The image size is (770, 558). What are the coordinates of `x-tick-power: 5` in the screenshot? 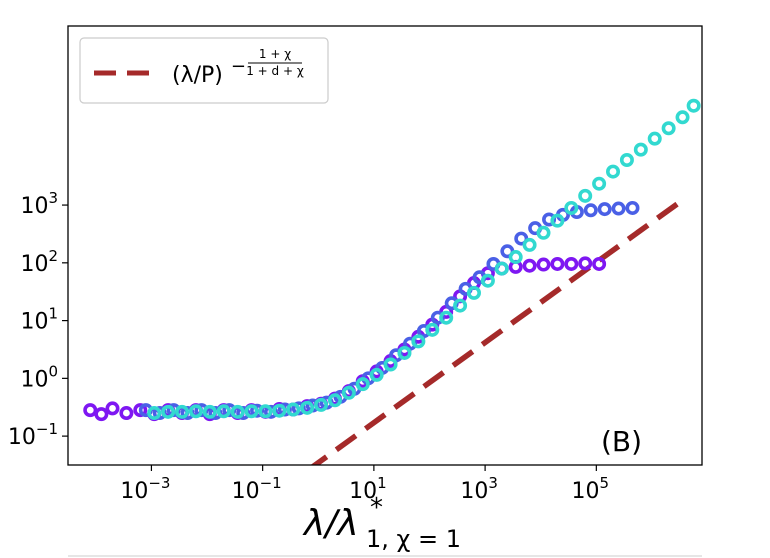 It's located at (605, 483).